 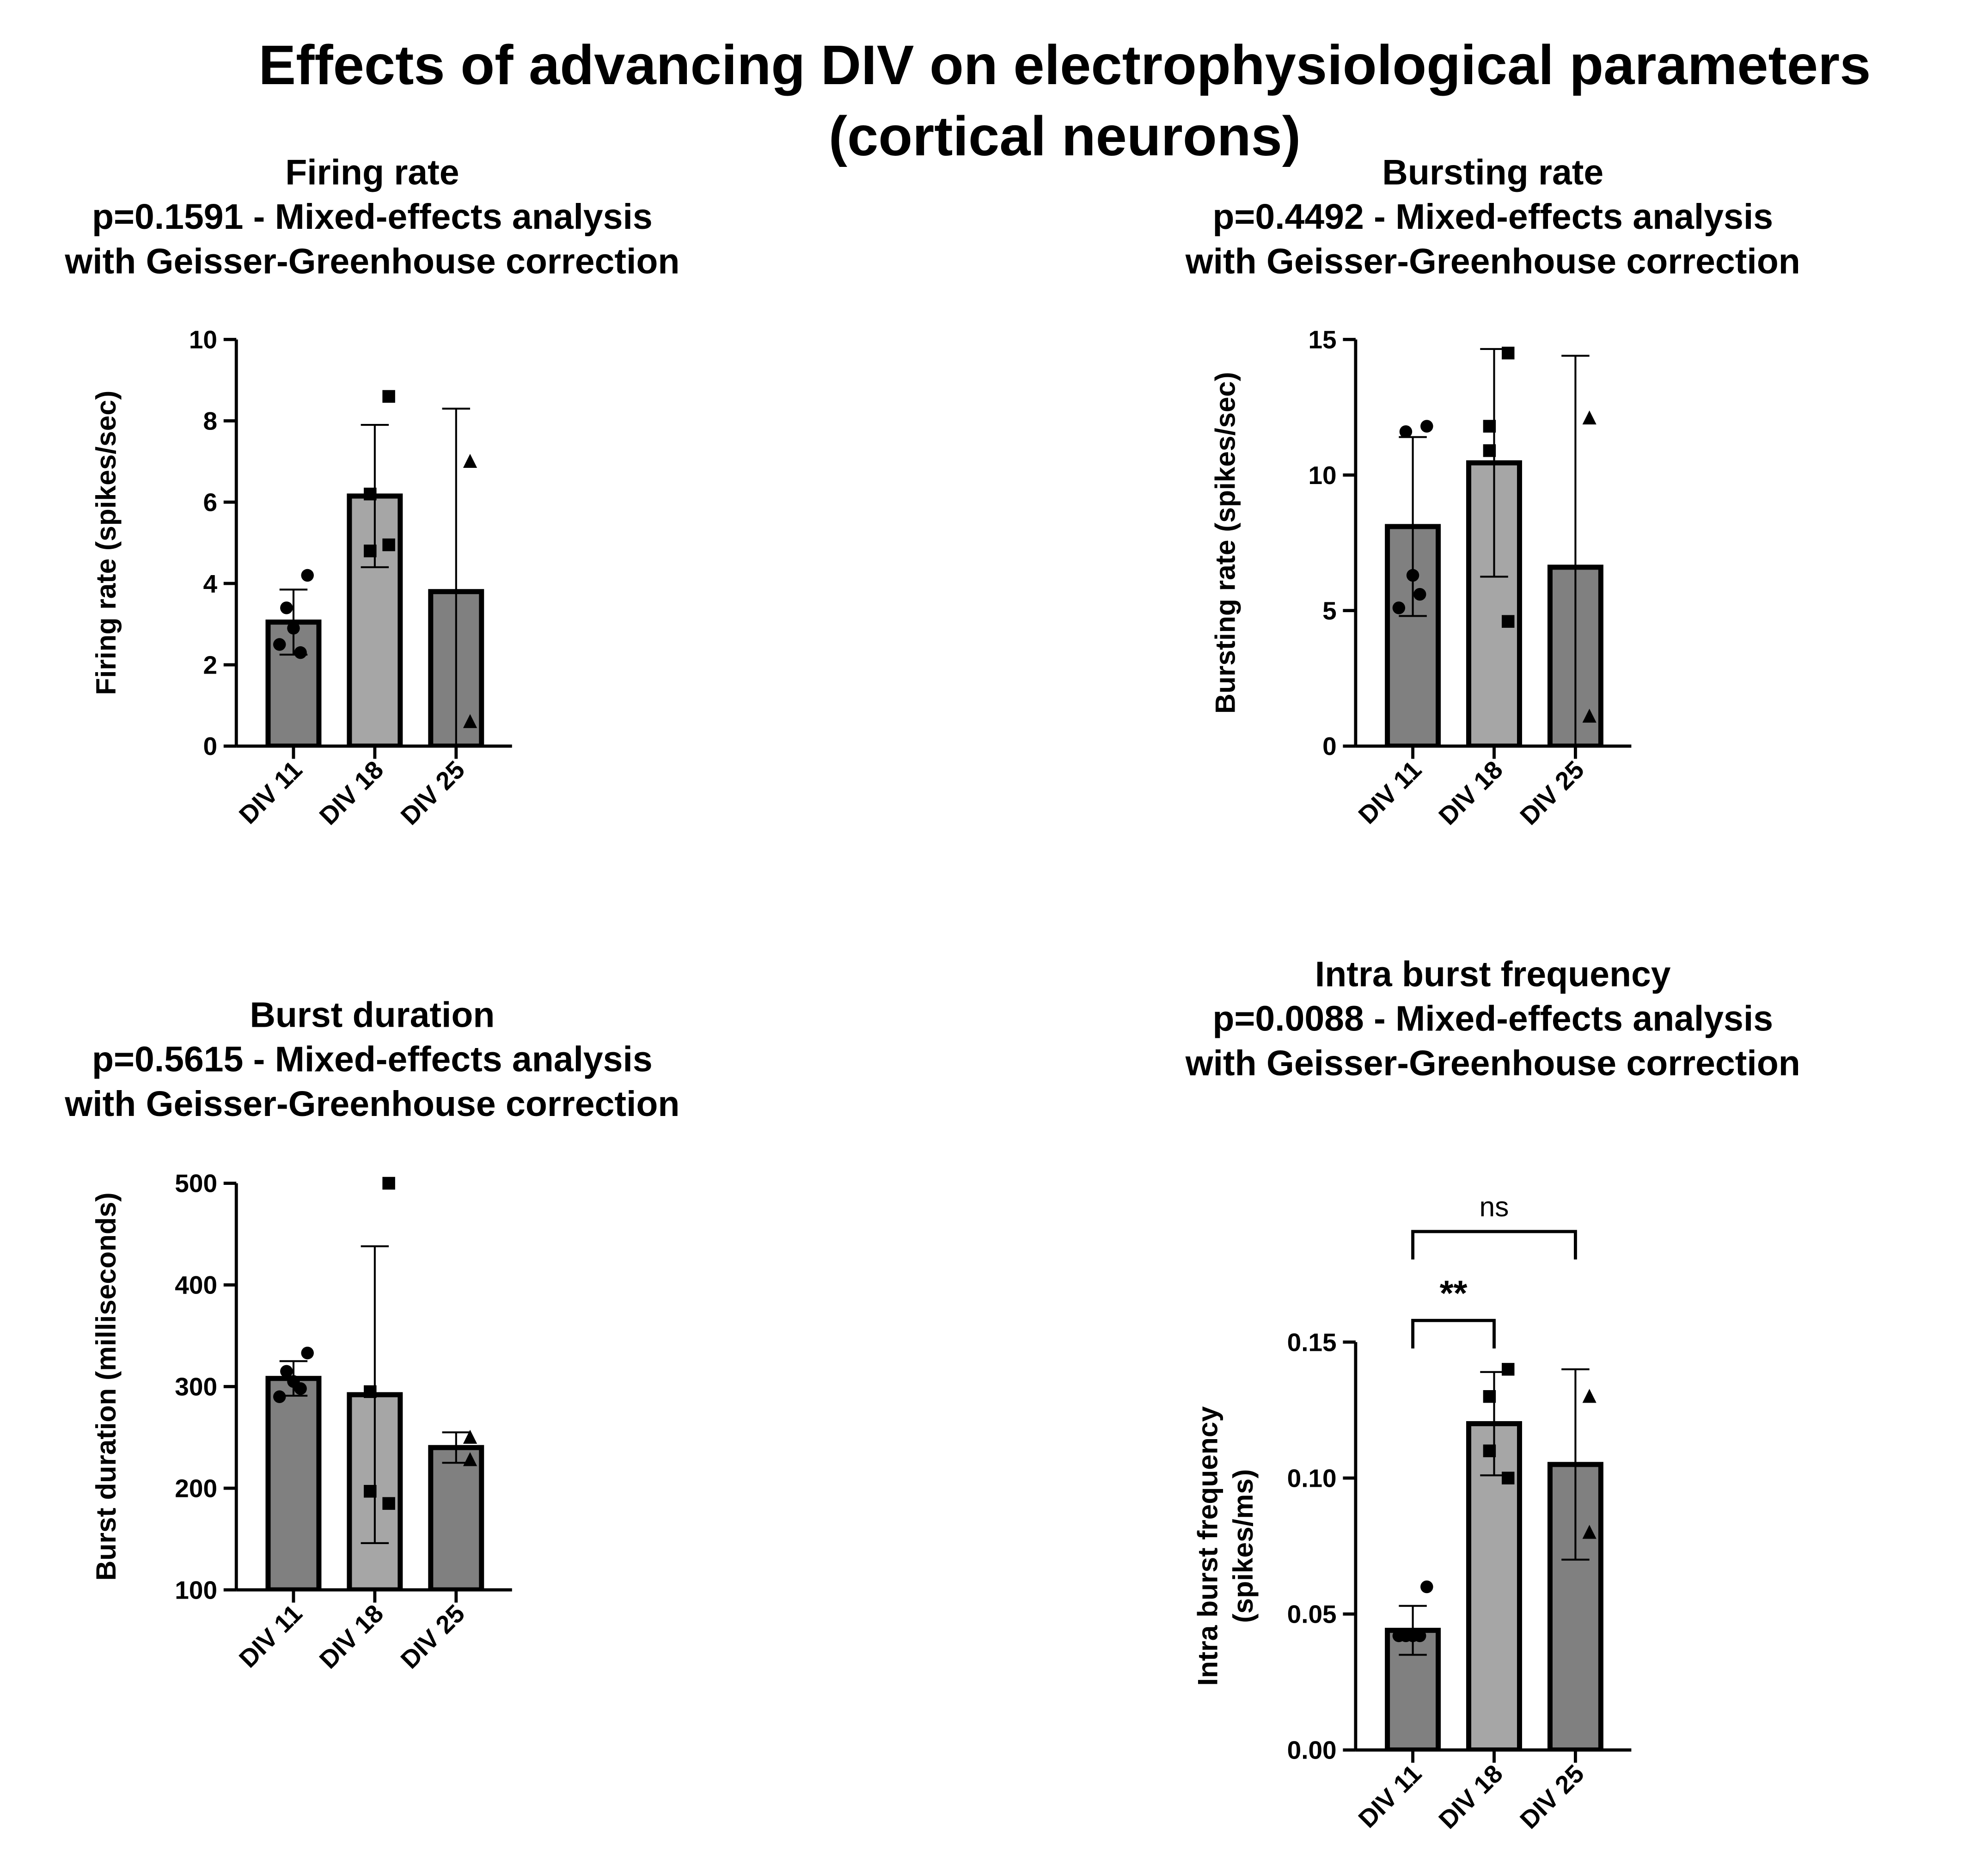 I want to click on y-tick-label: 5, so click(x=1330, y=610).